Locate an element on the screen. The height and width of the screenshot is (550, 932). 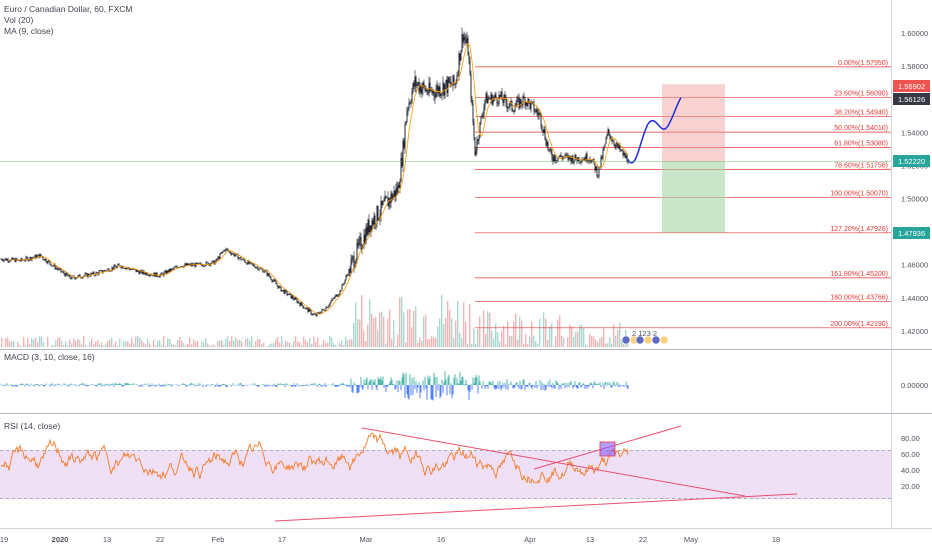
time-axis: 19 2020 13 22 Feb 17 Mar 16 Apr 13 22 May 18 is located at coordinates (390, 539).